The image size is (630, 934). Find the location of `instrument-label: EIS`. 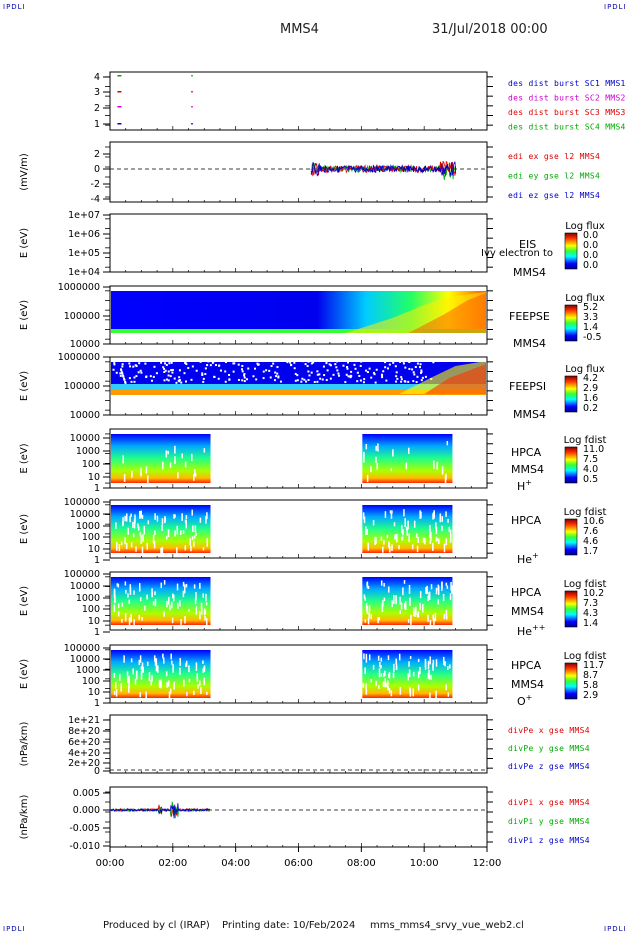

instrument-label: EIS is located at coordinates (527, 244).